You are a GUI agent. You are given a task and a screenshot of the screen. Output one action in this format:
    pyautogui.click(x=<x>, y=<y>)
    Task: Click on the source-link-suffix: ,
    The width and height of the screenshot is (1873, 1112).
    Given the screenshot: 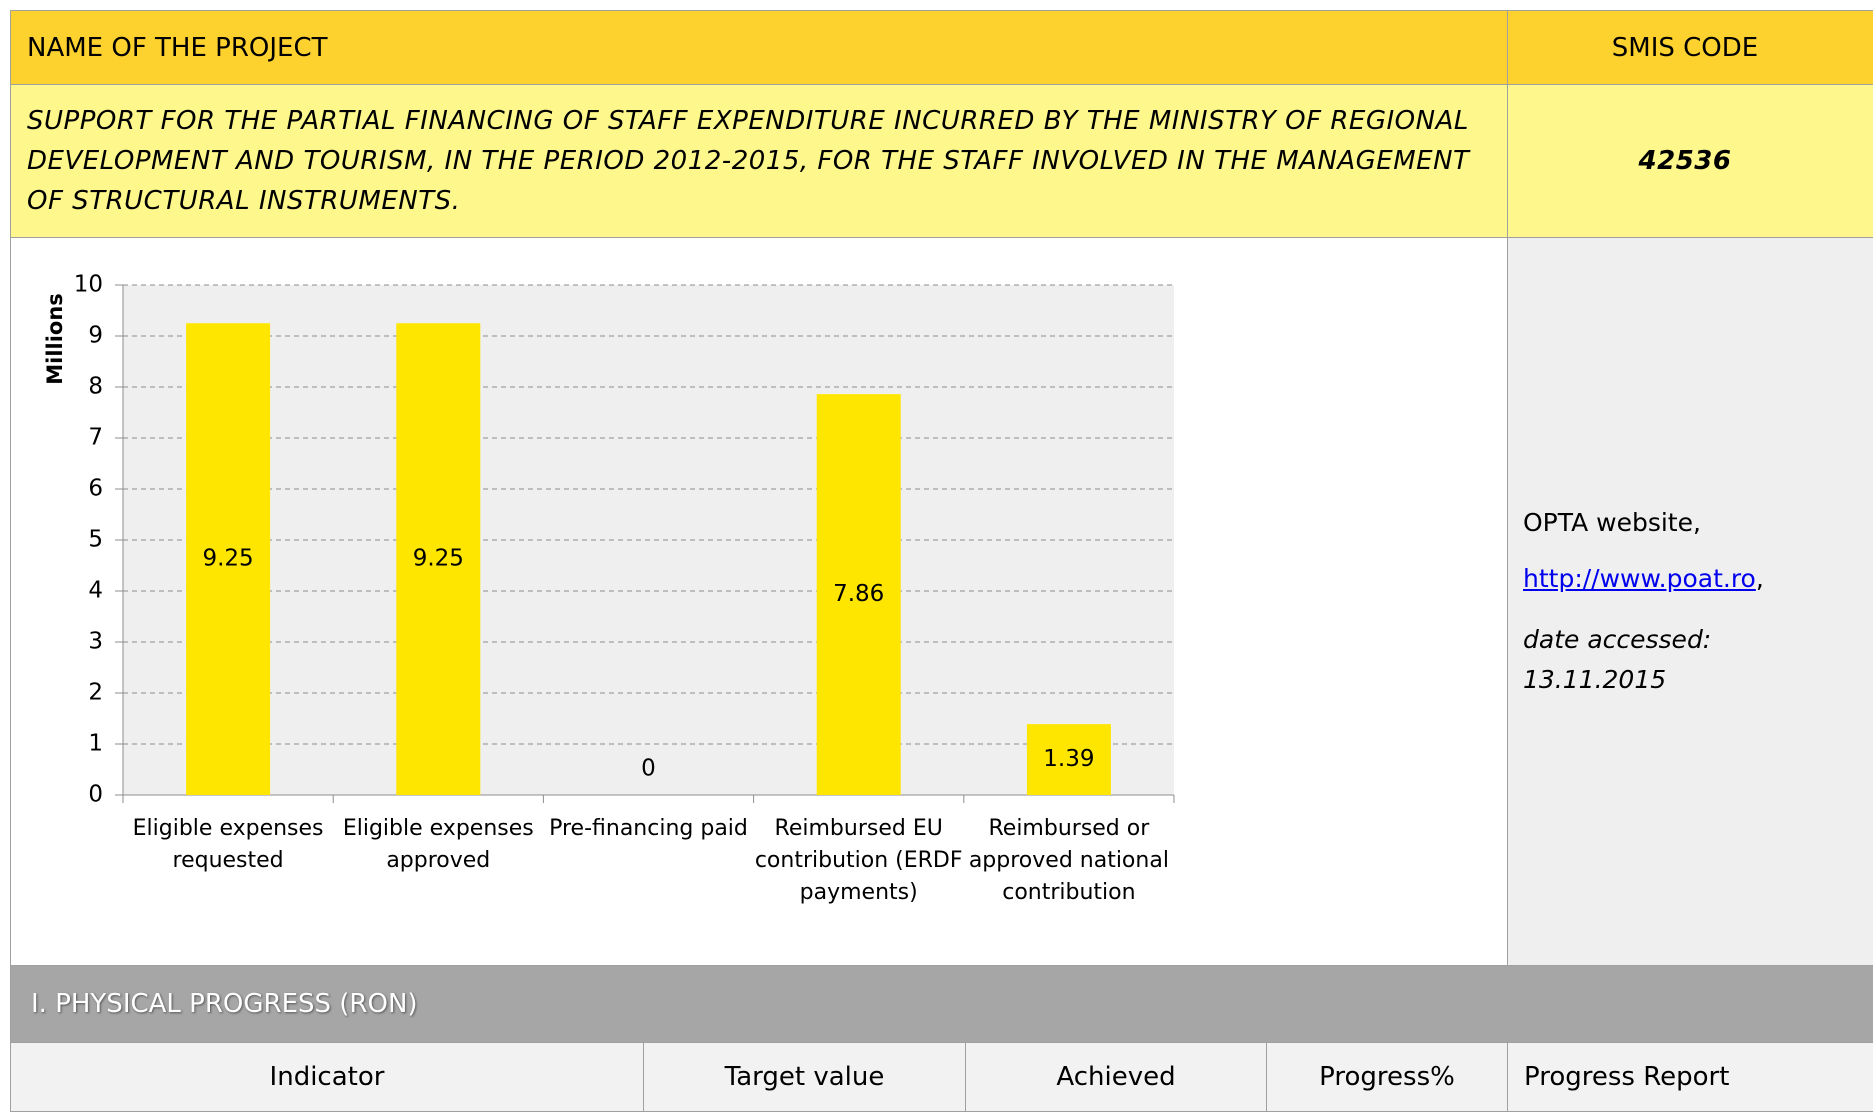 What is the action you would take?
    pyautogui.click(x=1759, y=578)
    